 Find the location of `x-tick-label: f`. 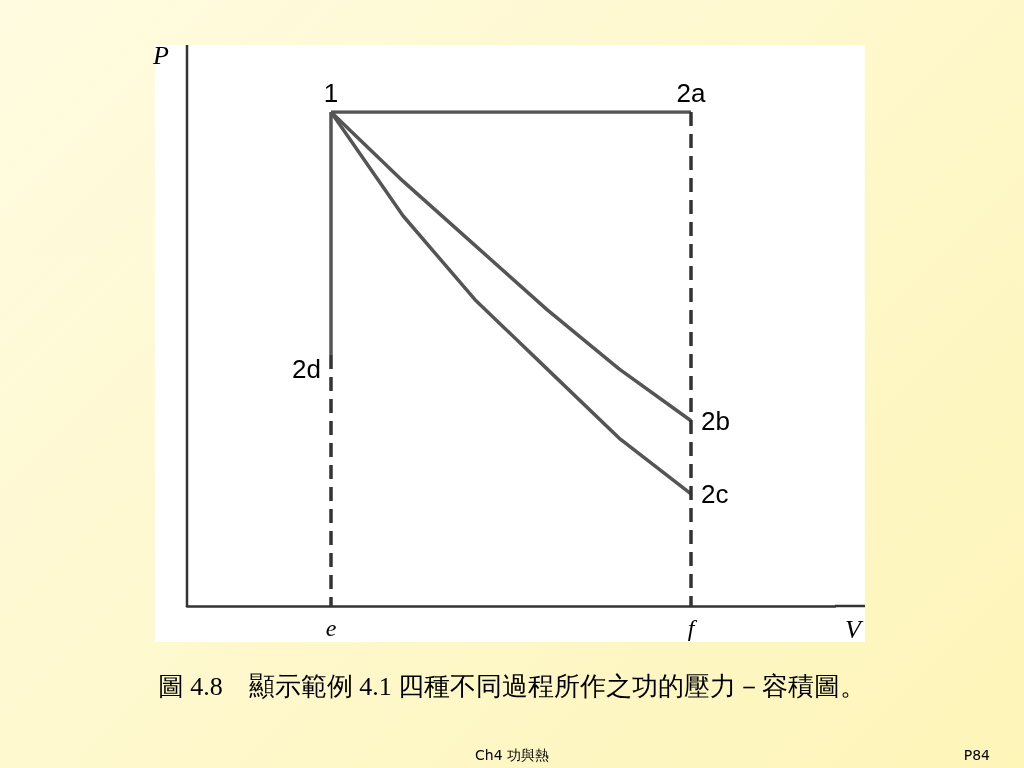

x-tick-label: f is located at coordinates (692, 628).